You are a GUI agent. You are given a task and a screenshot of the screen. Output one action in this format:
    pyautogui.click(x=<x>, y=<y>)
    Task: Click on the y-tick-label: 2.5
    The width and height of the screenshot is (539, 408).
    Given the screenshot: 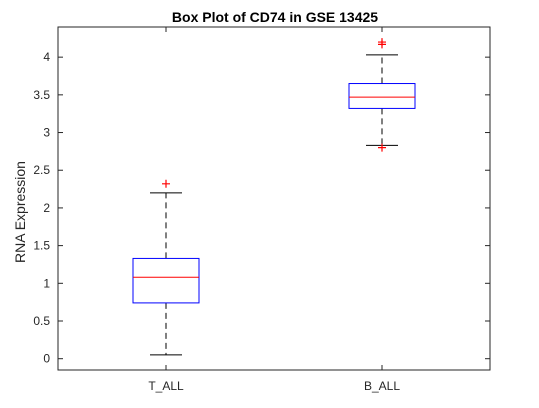 What is the action you would take?
    pyautogui.click(x=41, y=170)
    